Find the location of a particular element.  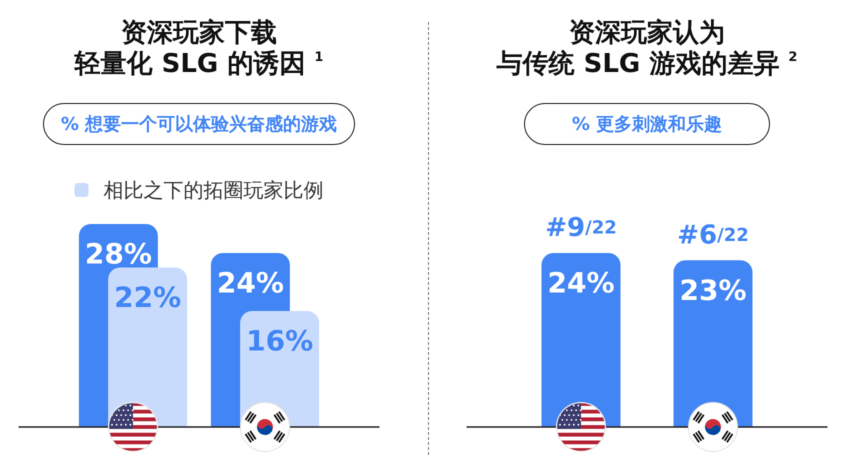

chart-title: 资深玩家认为与传统 SLG 游戏的差异 $^{2}$ is located at coordinates (647, 48).